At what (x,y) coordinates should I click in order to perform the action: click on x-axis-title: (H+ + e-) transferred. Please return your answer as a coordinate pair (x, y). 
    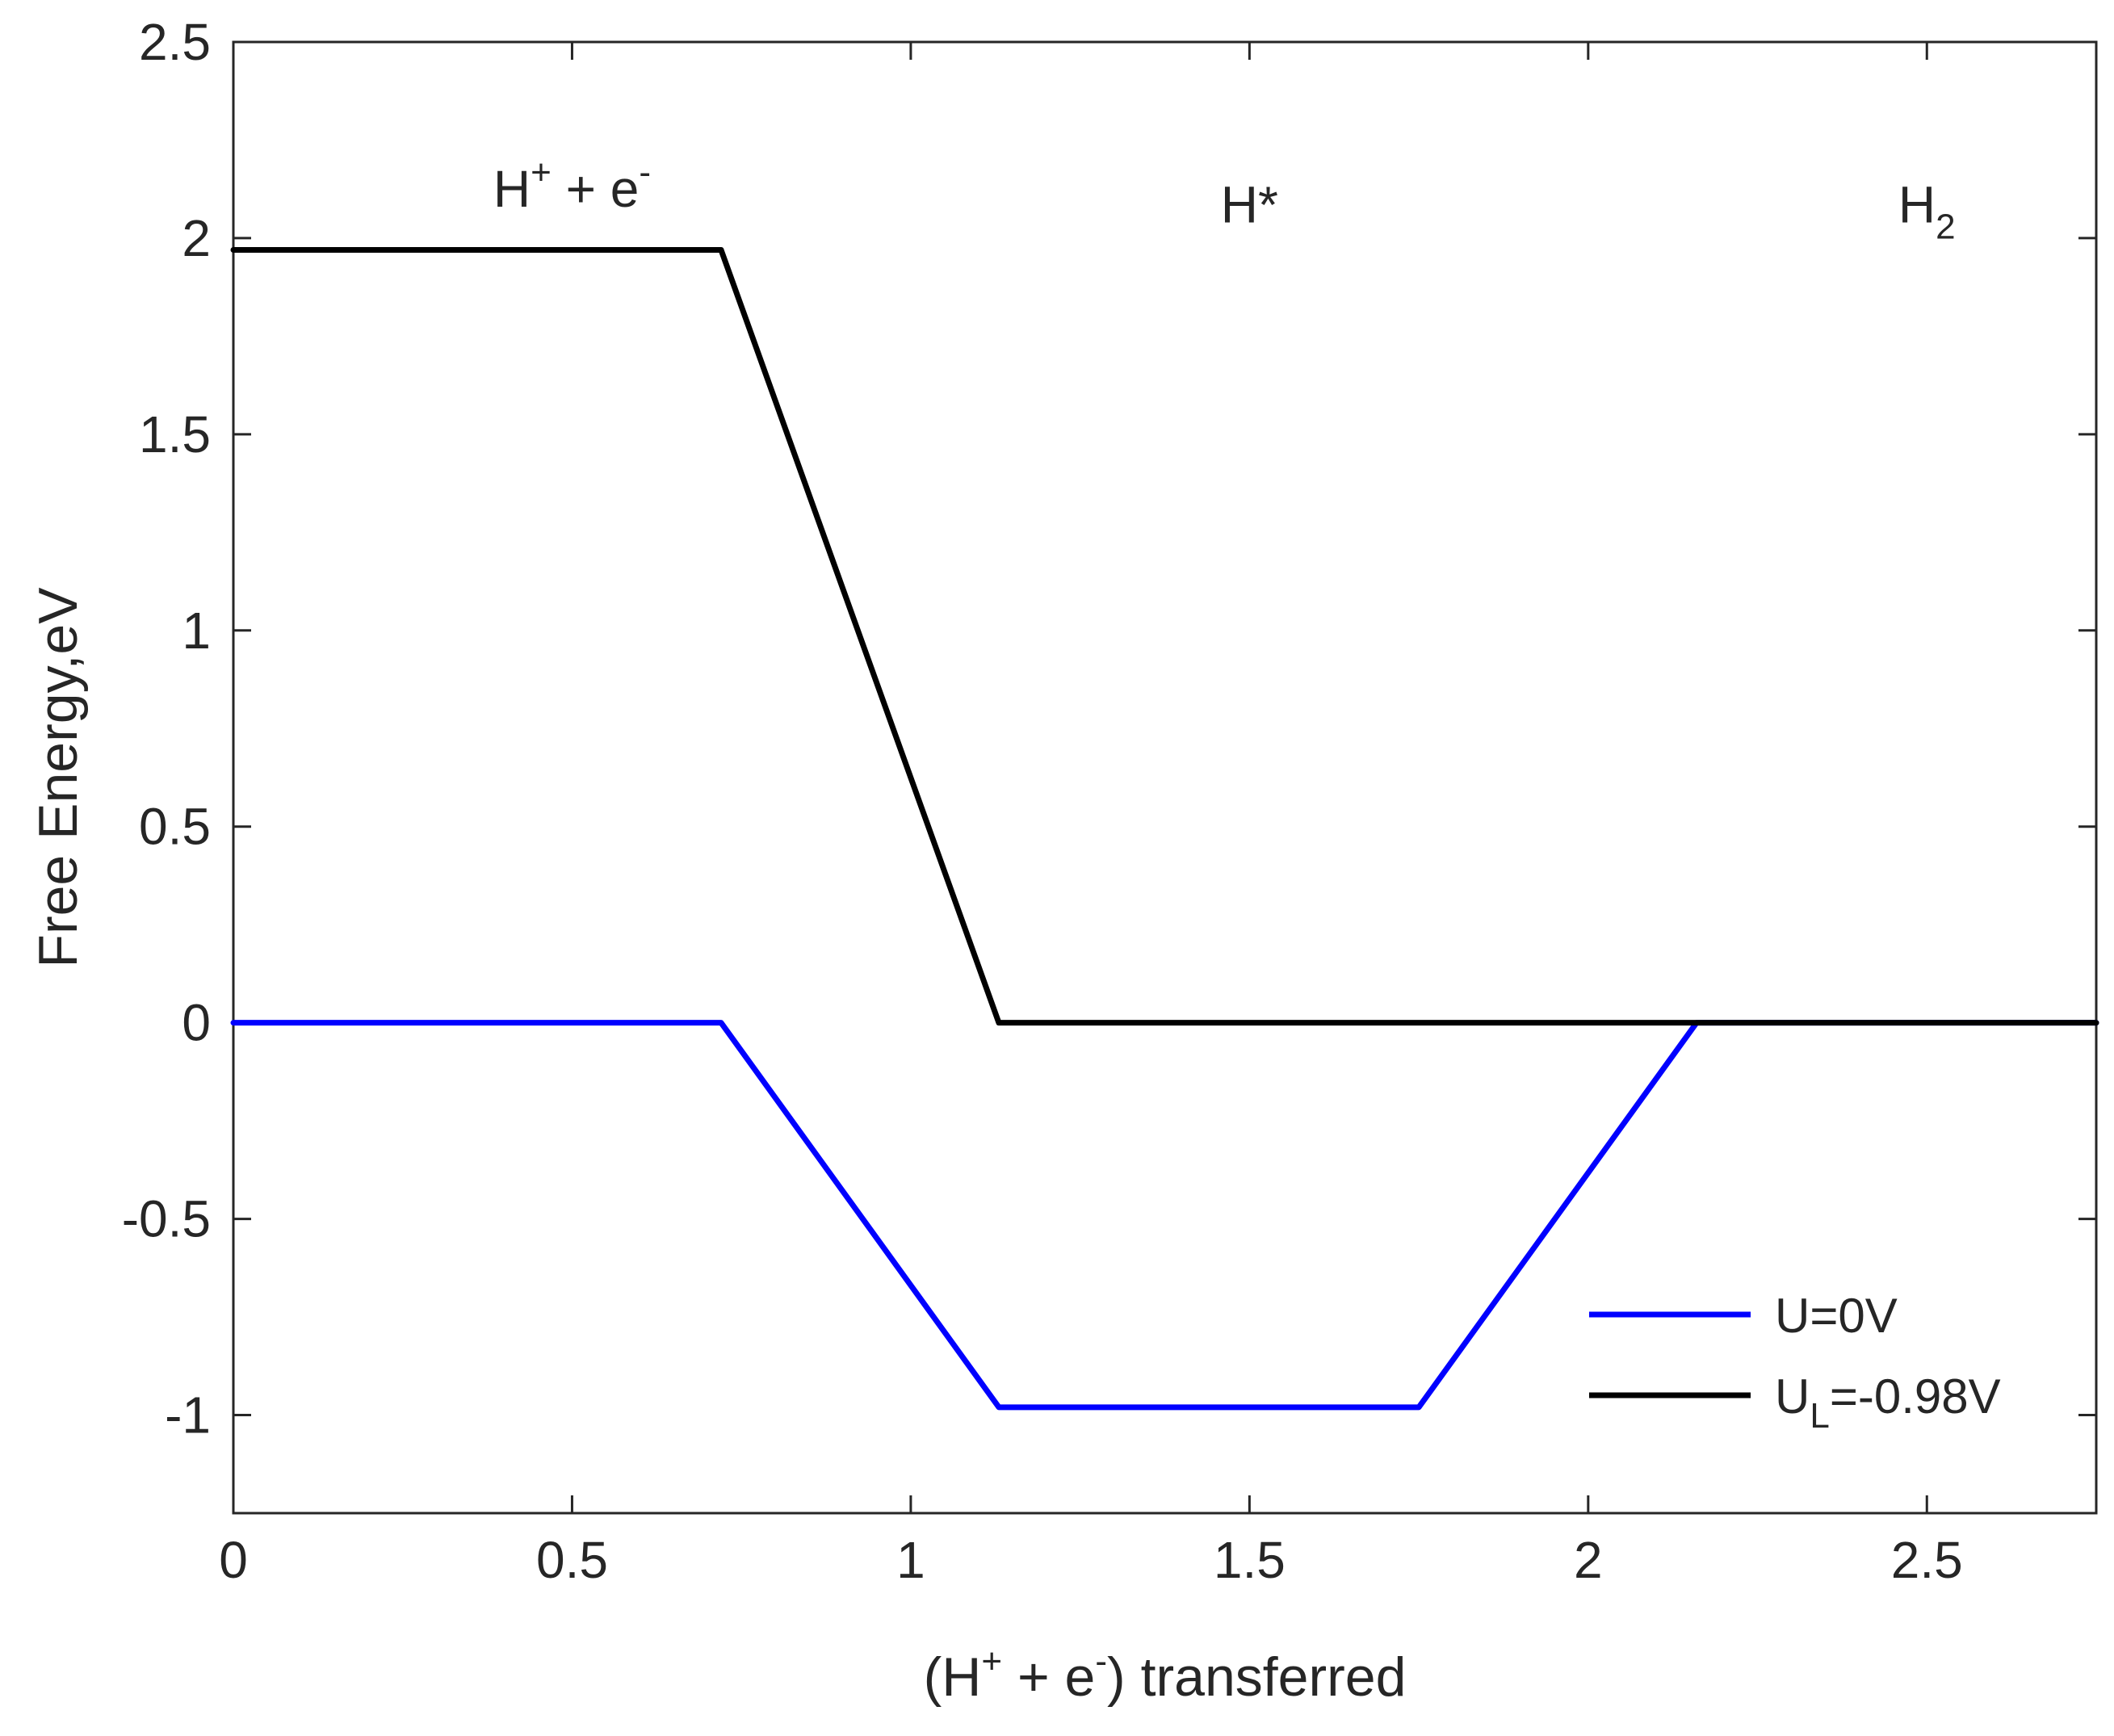
    Looking at the image, I should click on (1165, 1675).